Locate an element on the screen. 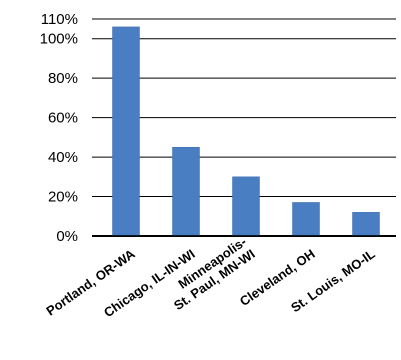 This screenshot has height=360, width=401. y-tick-label: 20% is located at coordinates (63, 197).